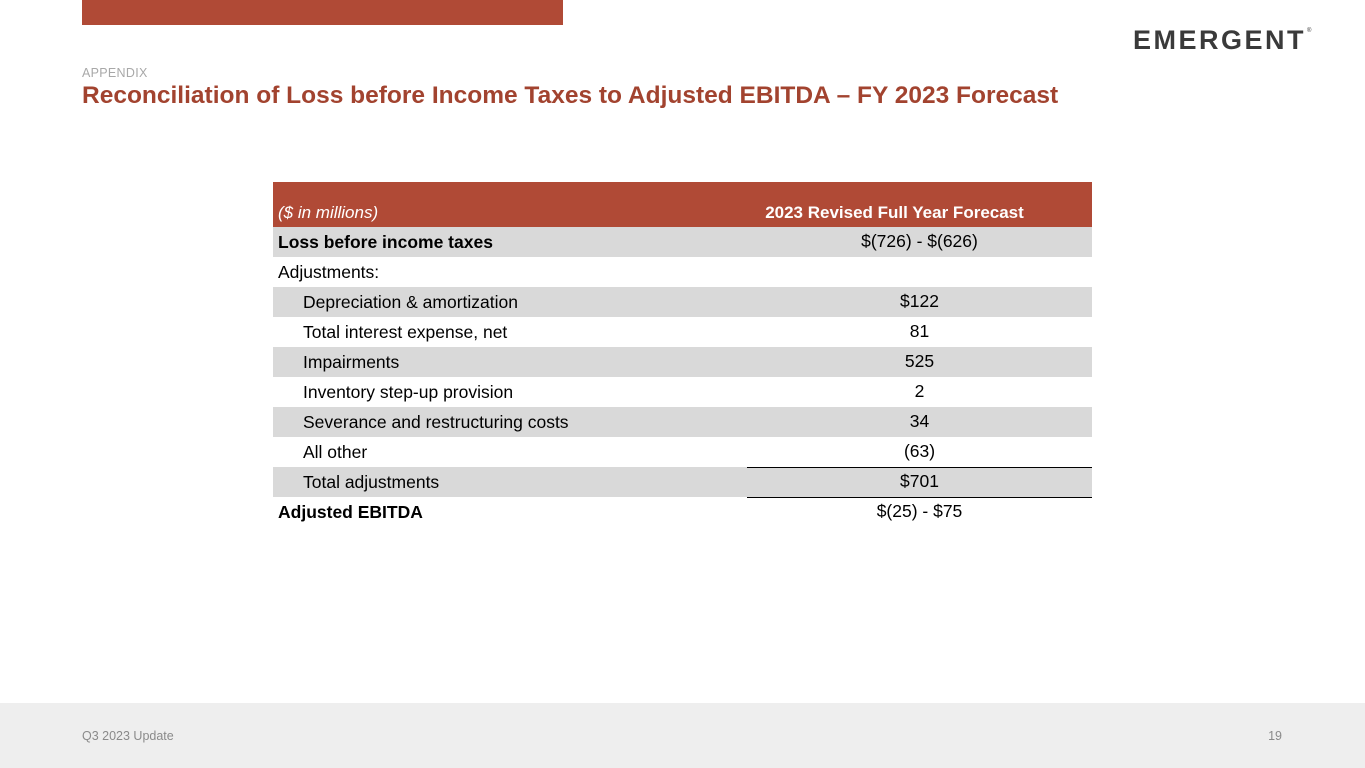 The height and width of the screenshot is (768, 1365). I want to click on logo-text: EMERGENT, so click(1220, 40).